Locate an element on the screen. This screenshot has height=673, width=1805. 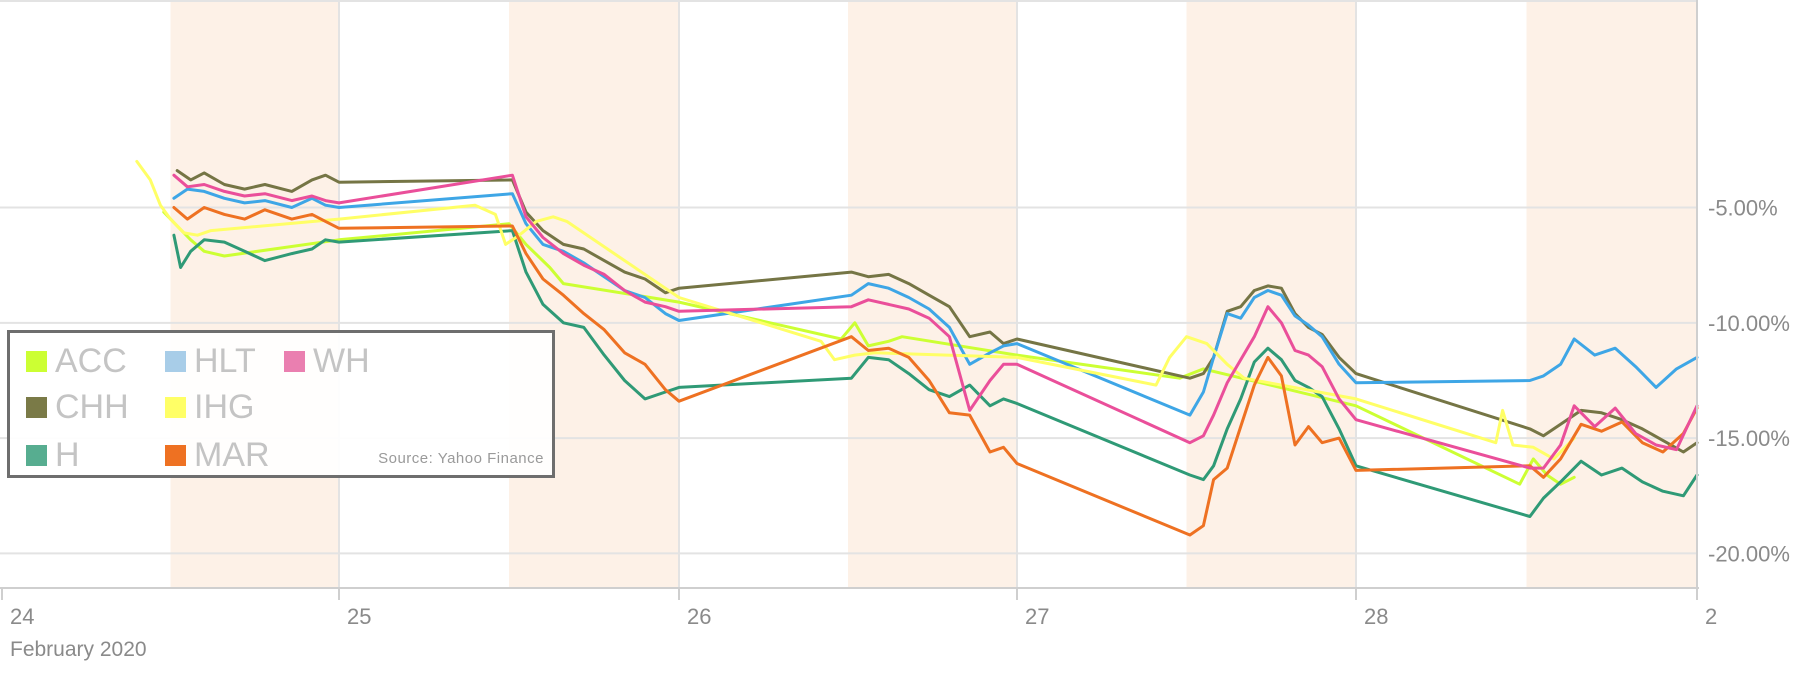
legend-item-hlt: HLT is located at coordinates (210, 361).